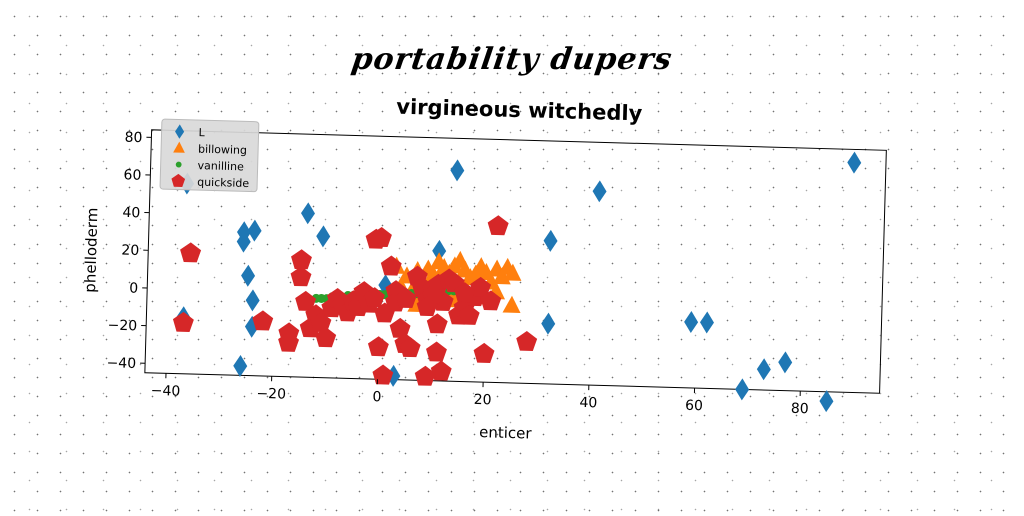  What do you see at coordinates (132, 175) in the screenshot?
I see `y-tick-label: 60` at bounding box center [132, 175].